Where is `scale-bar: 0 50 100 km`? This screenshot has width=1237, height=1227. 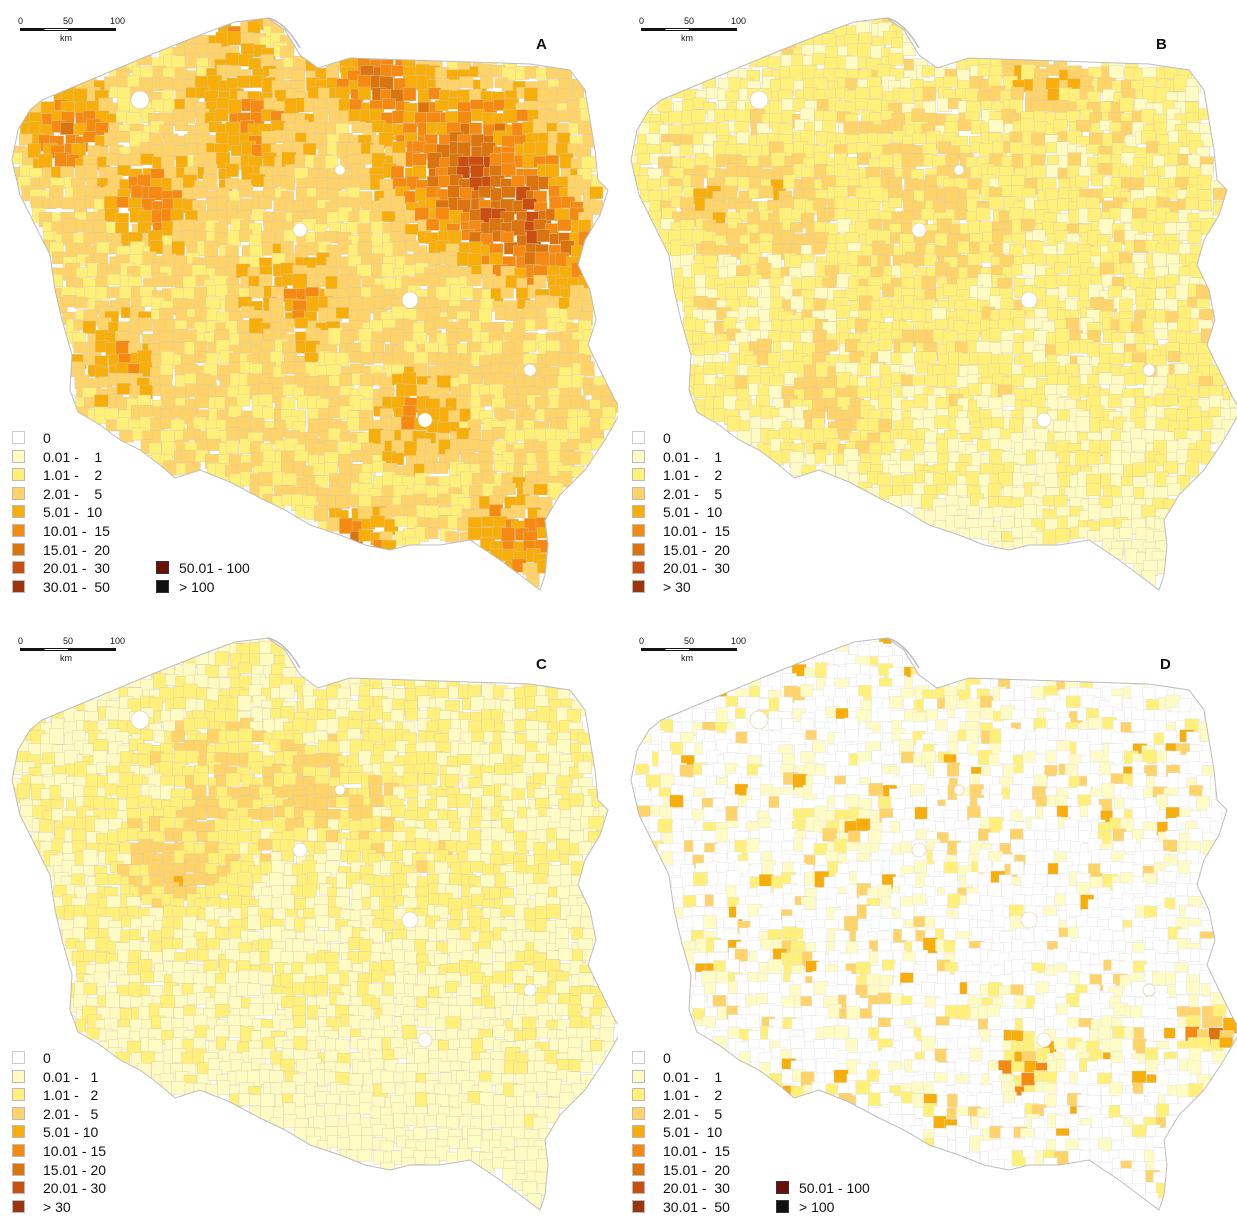 scale-bar: 0 50 100 km is located at coordinates (78, 32).